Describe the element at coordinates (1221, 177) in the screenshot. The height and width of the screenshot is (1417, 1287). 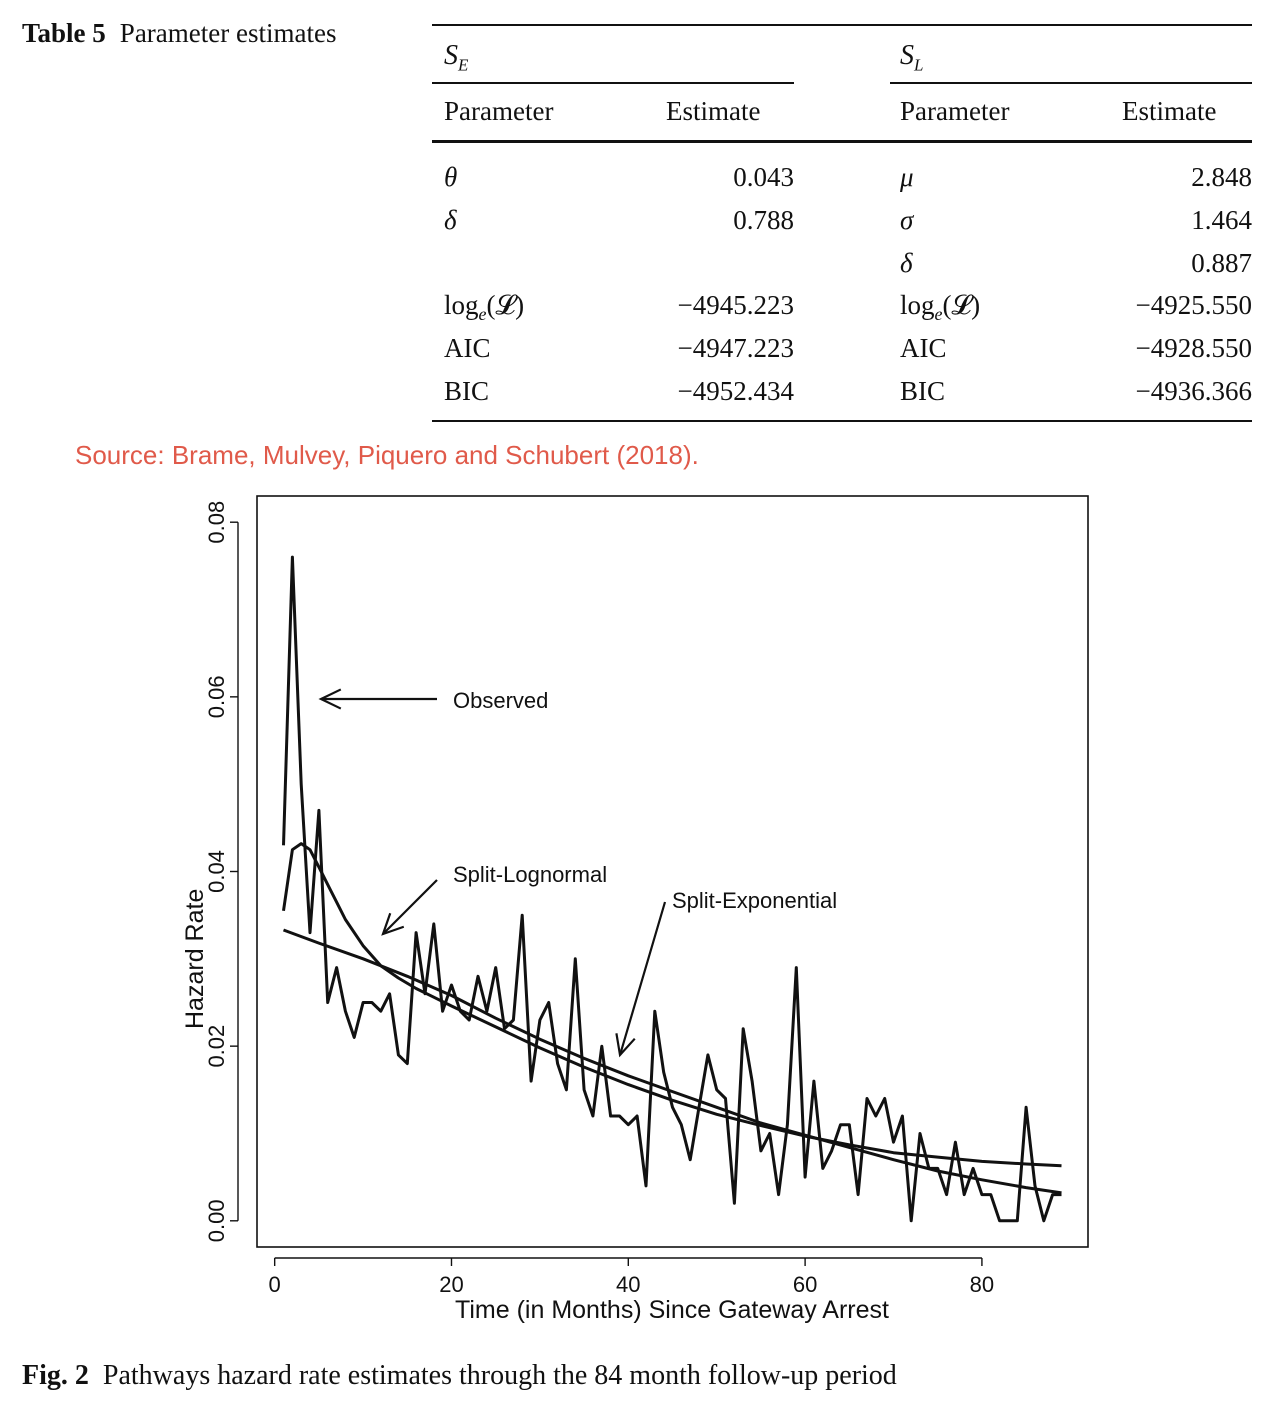
I see `table-cell-estimate: 2.848` at that location.